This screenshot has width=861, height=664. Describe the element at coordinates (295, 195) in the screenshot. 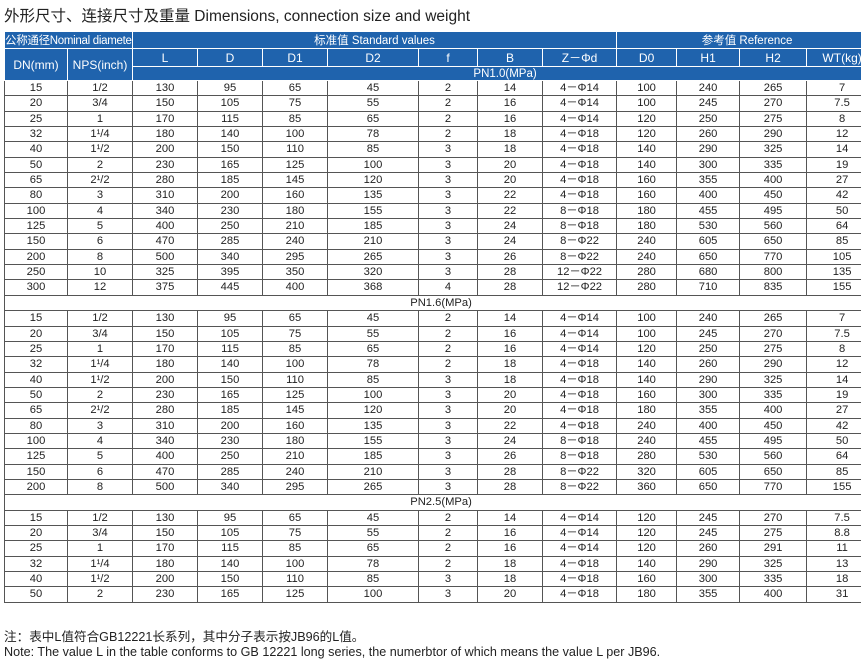

I see `table-cell: 160` at that location.